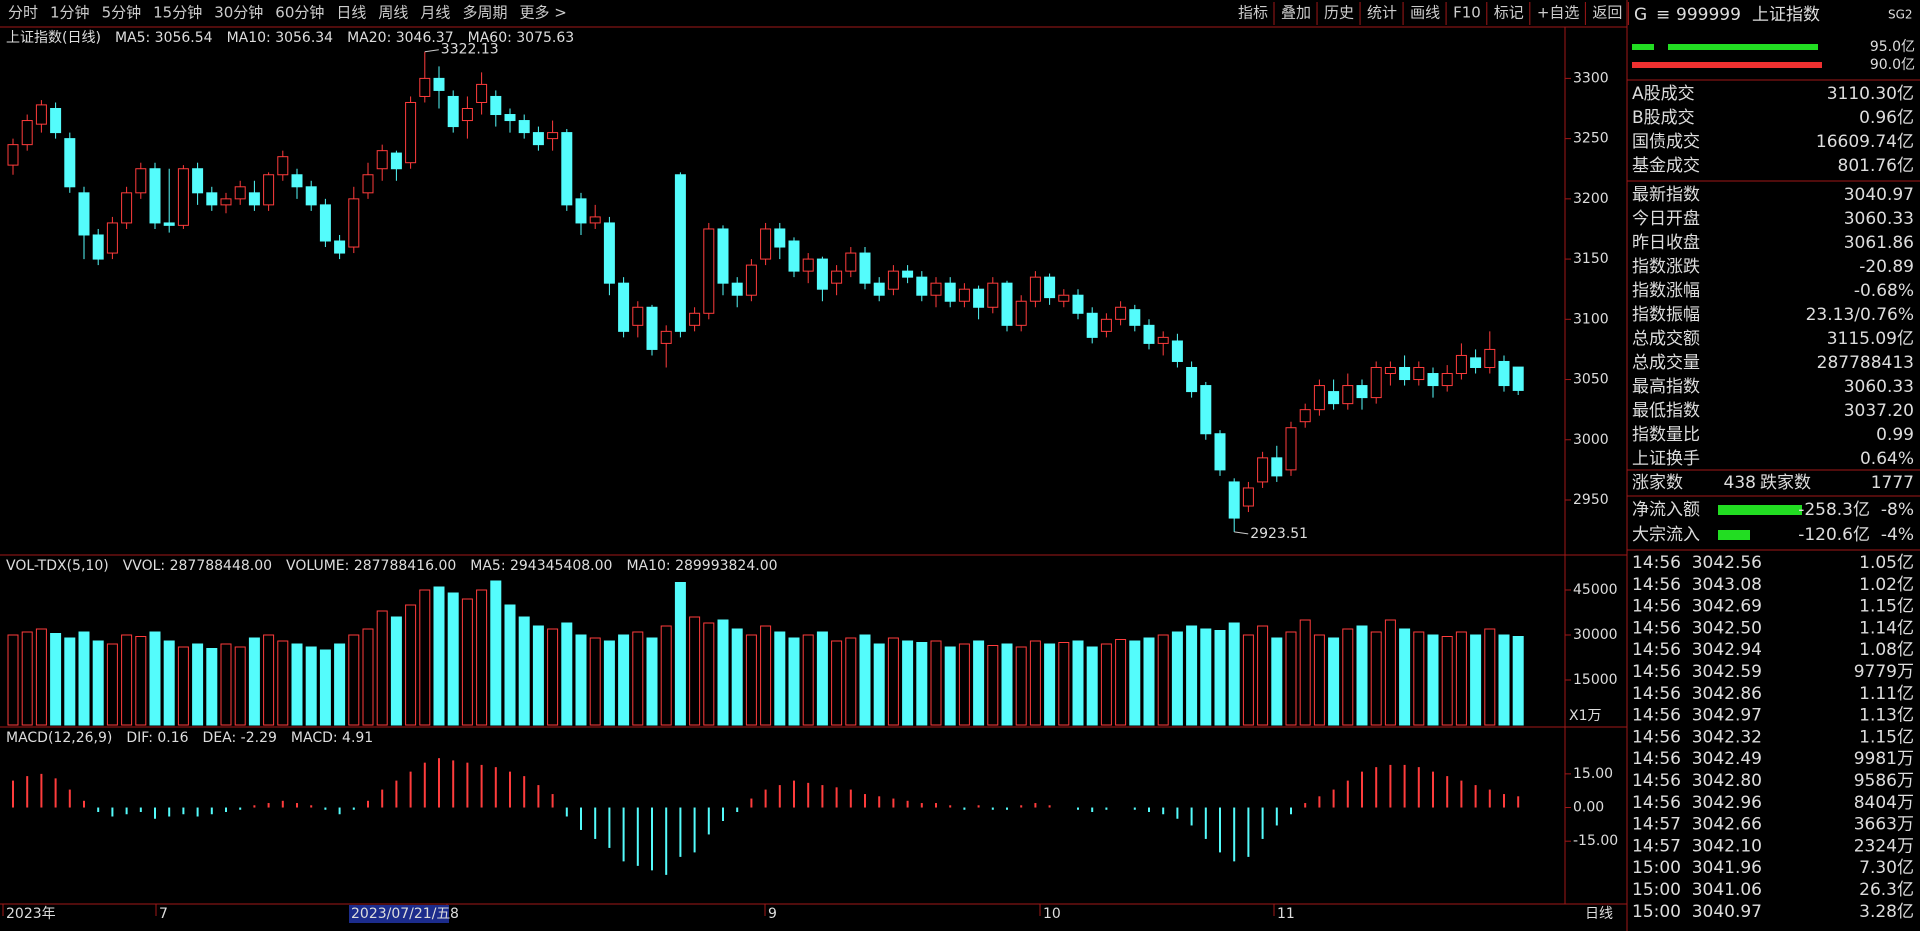 This screenshot has height=931, width=1920. Describe the element at coordinates (177, 13) in the screenshot. I see `toolbar-button: 15分钟` at that location.